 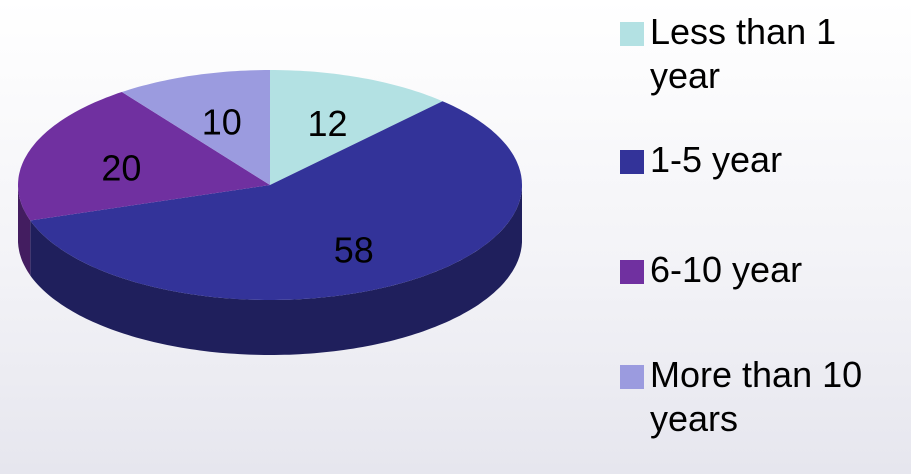 I want to click on pie-side, so click(x=24, y=230).